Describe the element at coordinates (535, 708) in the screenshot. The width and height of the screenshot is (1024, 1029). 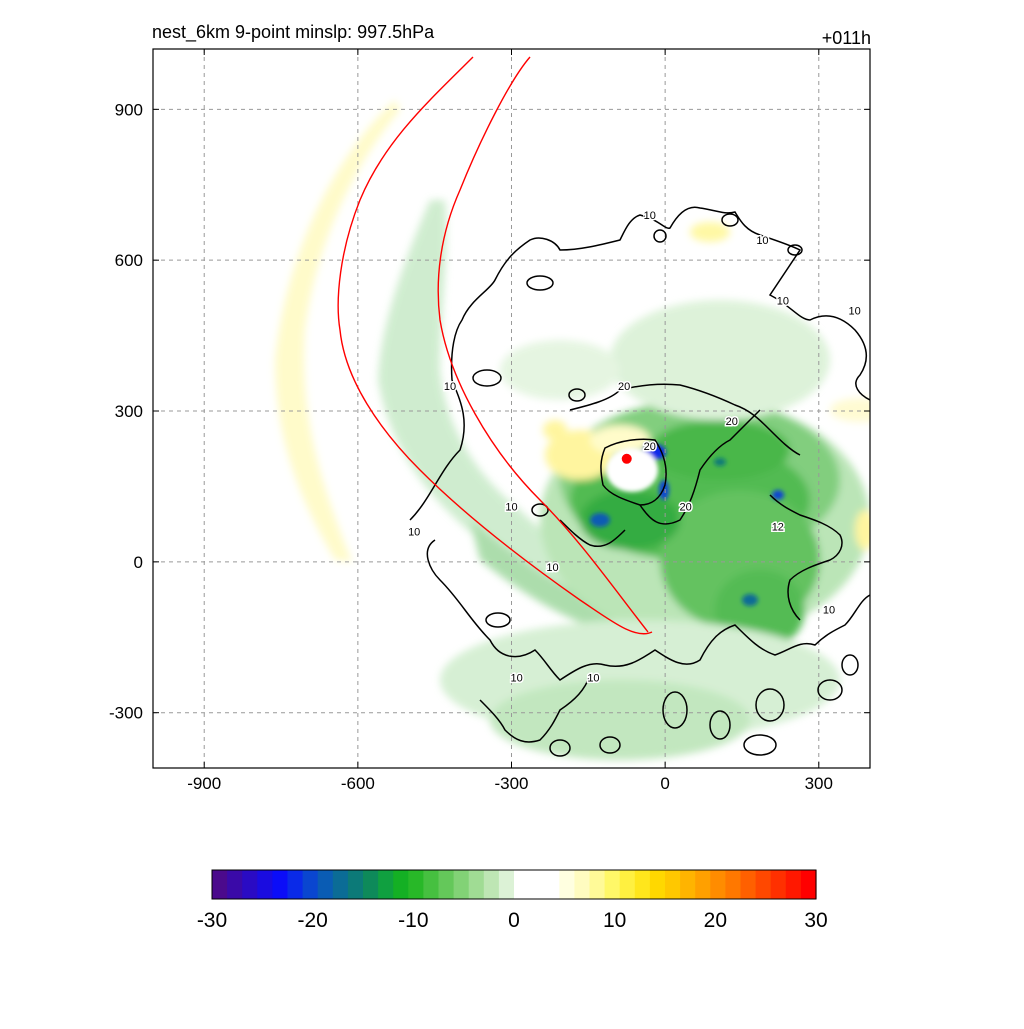
I see `contour-10-southwest` at that location.